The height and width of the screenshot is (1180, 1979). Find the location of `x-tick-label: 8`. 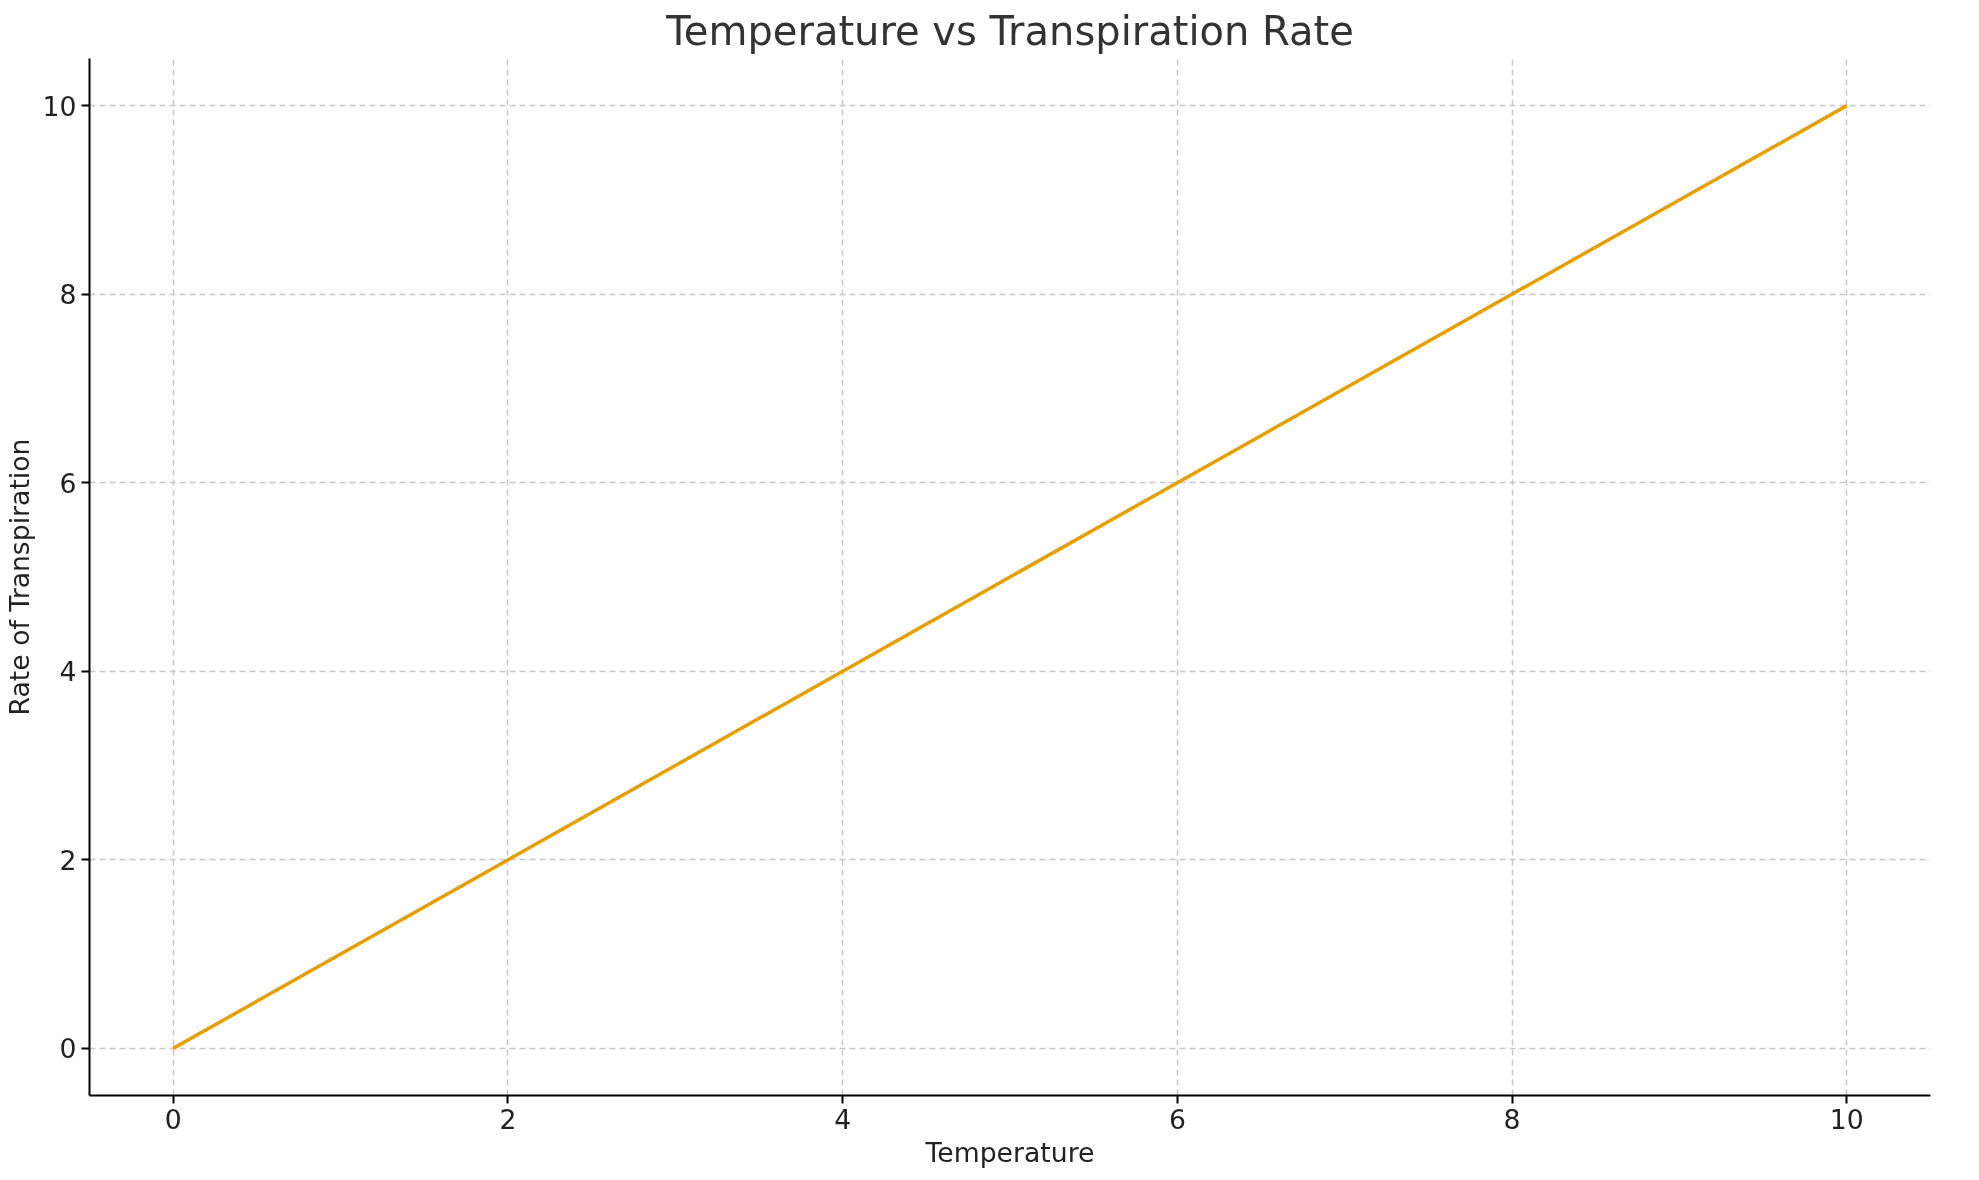

x-tick-label: 8 is located at coordinates (1512, 1119).